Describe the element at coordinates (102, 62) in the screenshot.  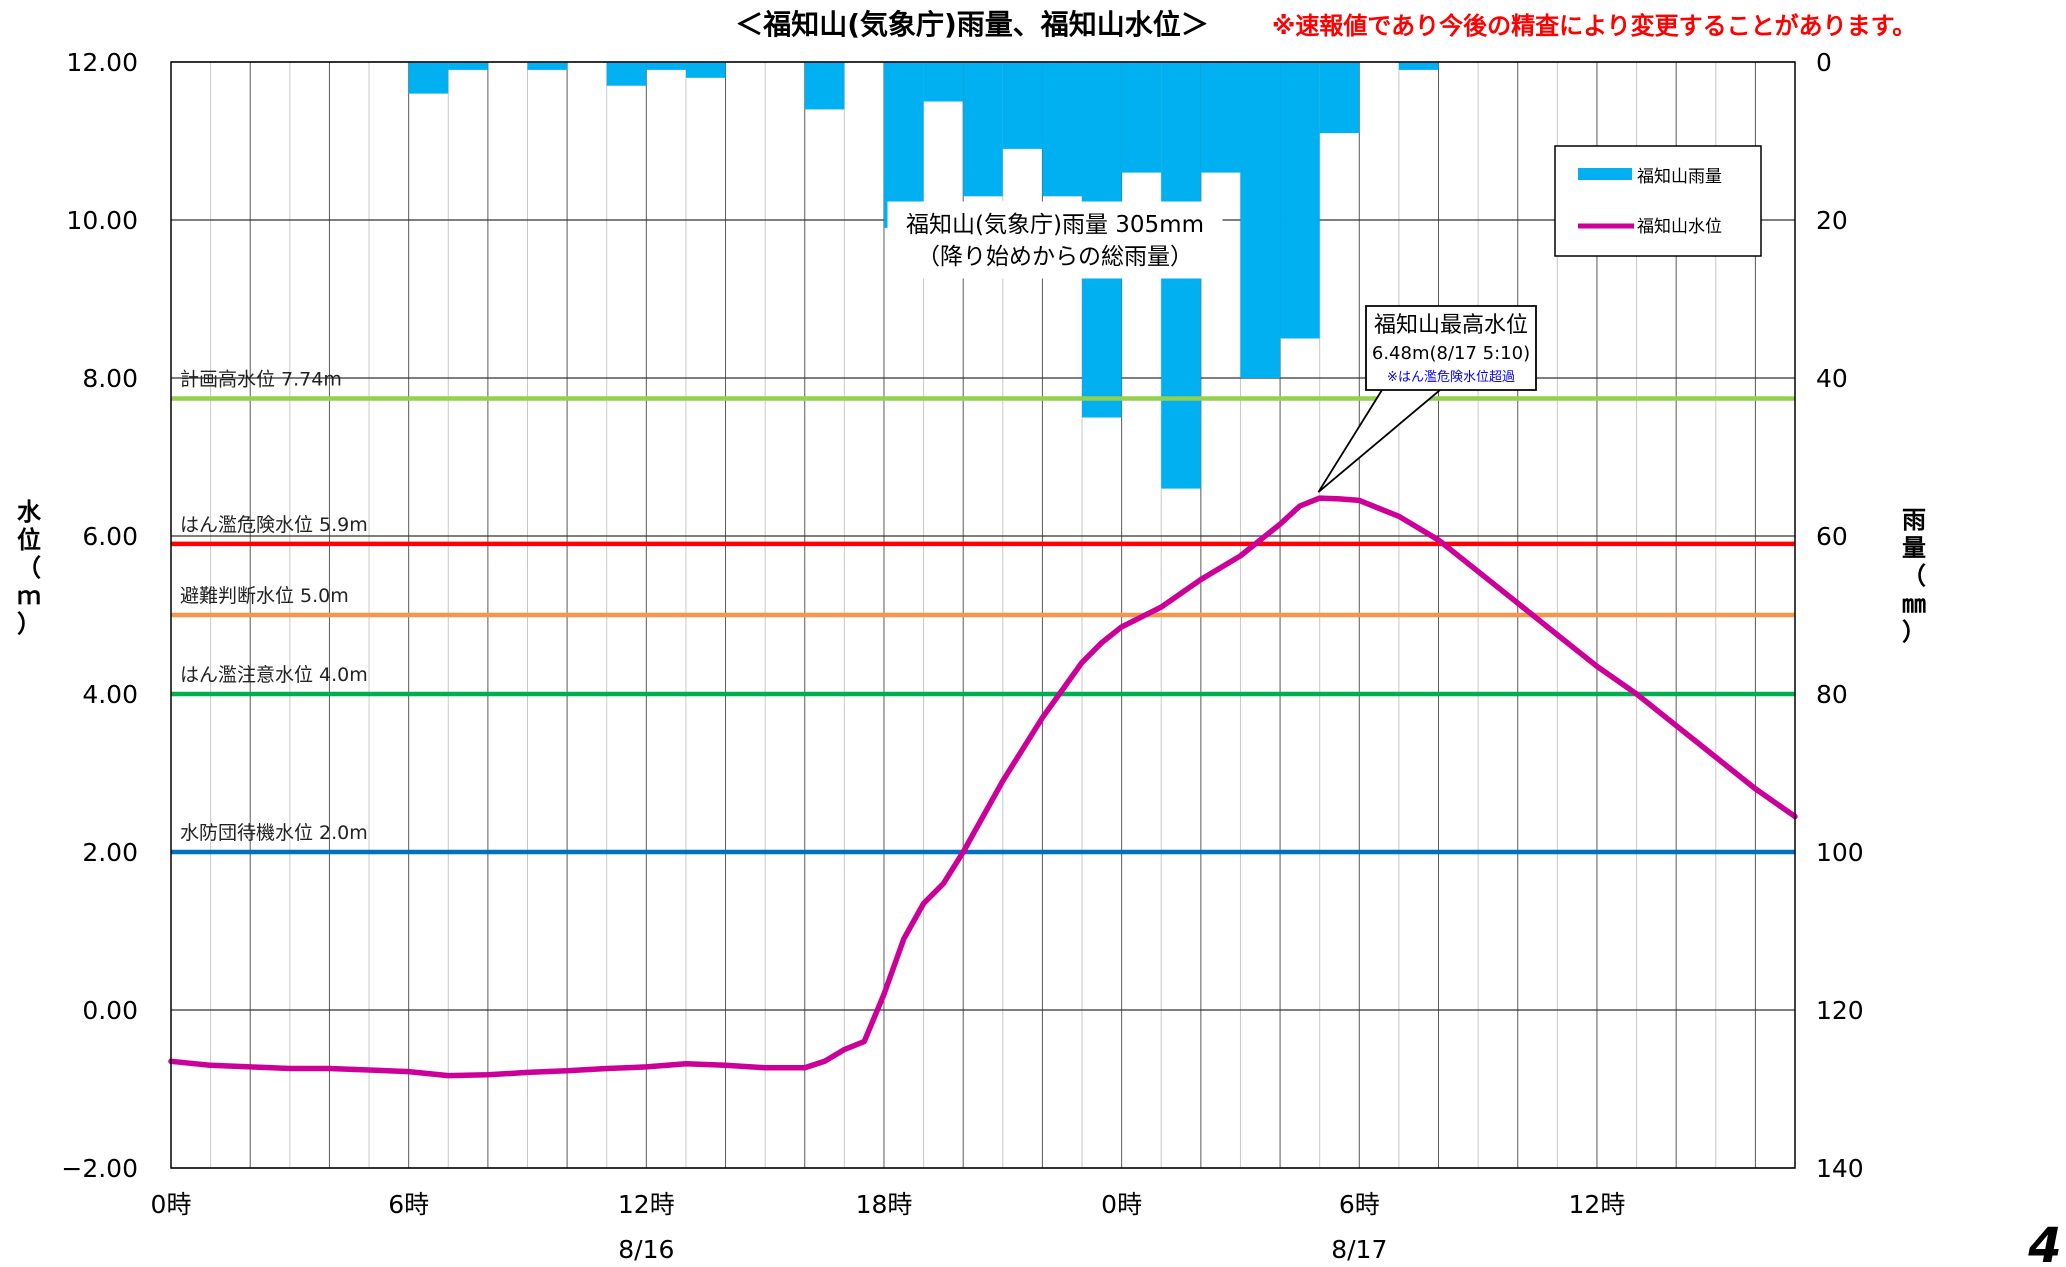
I see `left-tick-label: 12.00` at that location.